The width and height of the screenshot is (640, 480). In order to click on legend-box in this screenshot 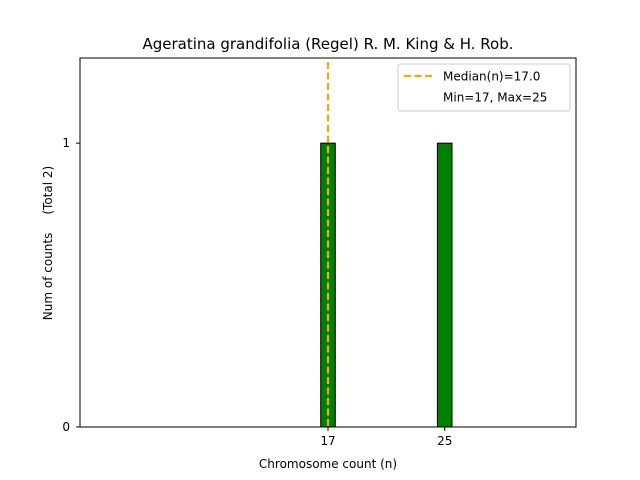, I will do `click(484, 87)`.